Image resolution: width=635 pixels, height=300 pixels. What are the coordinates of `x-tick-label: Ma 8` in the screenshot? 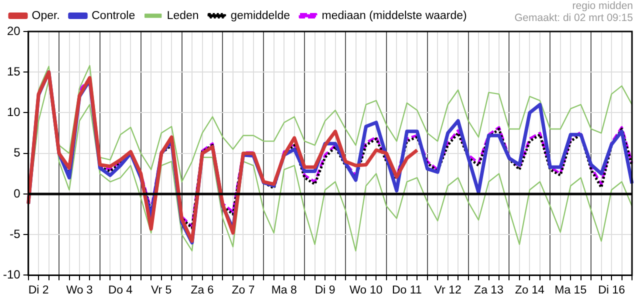 It's located at (284, 290).